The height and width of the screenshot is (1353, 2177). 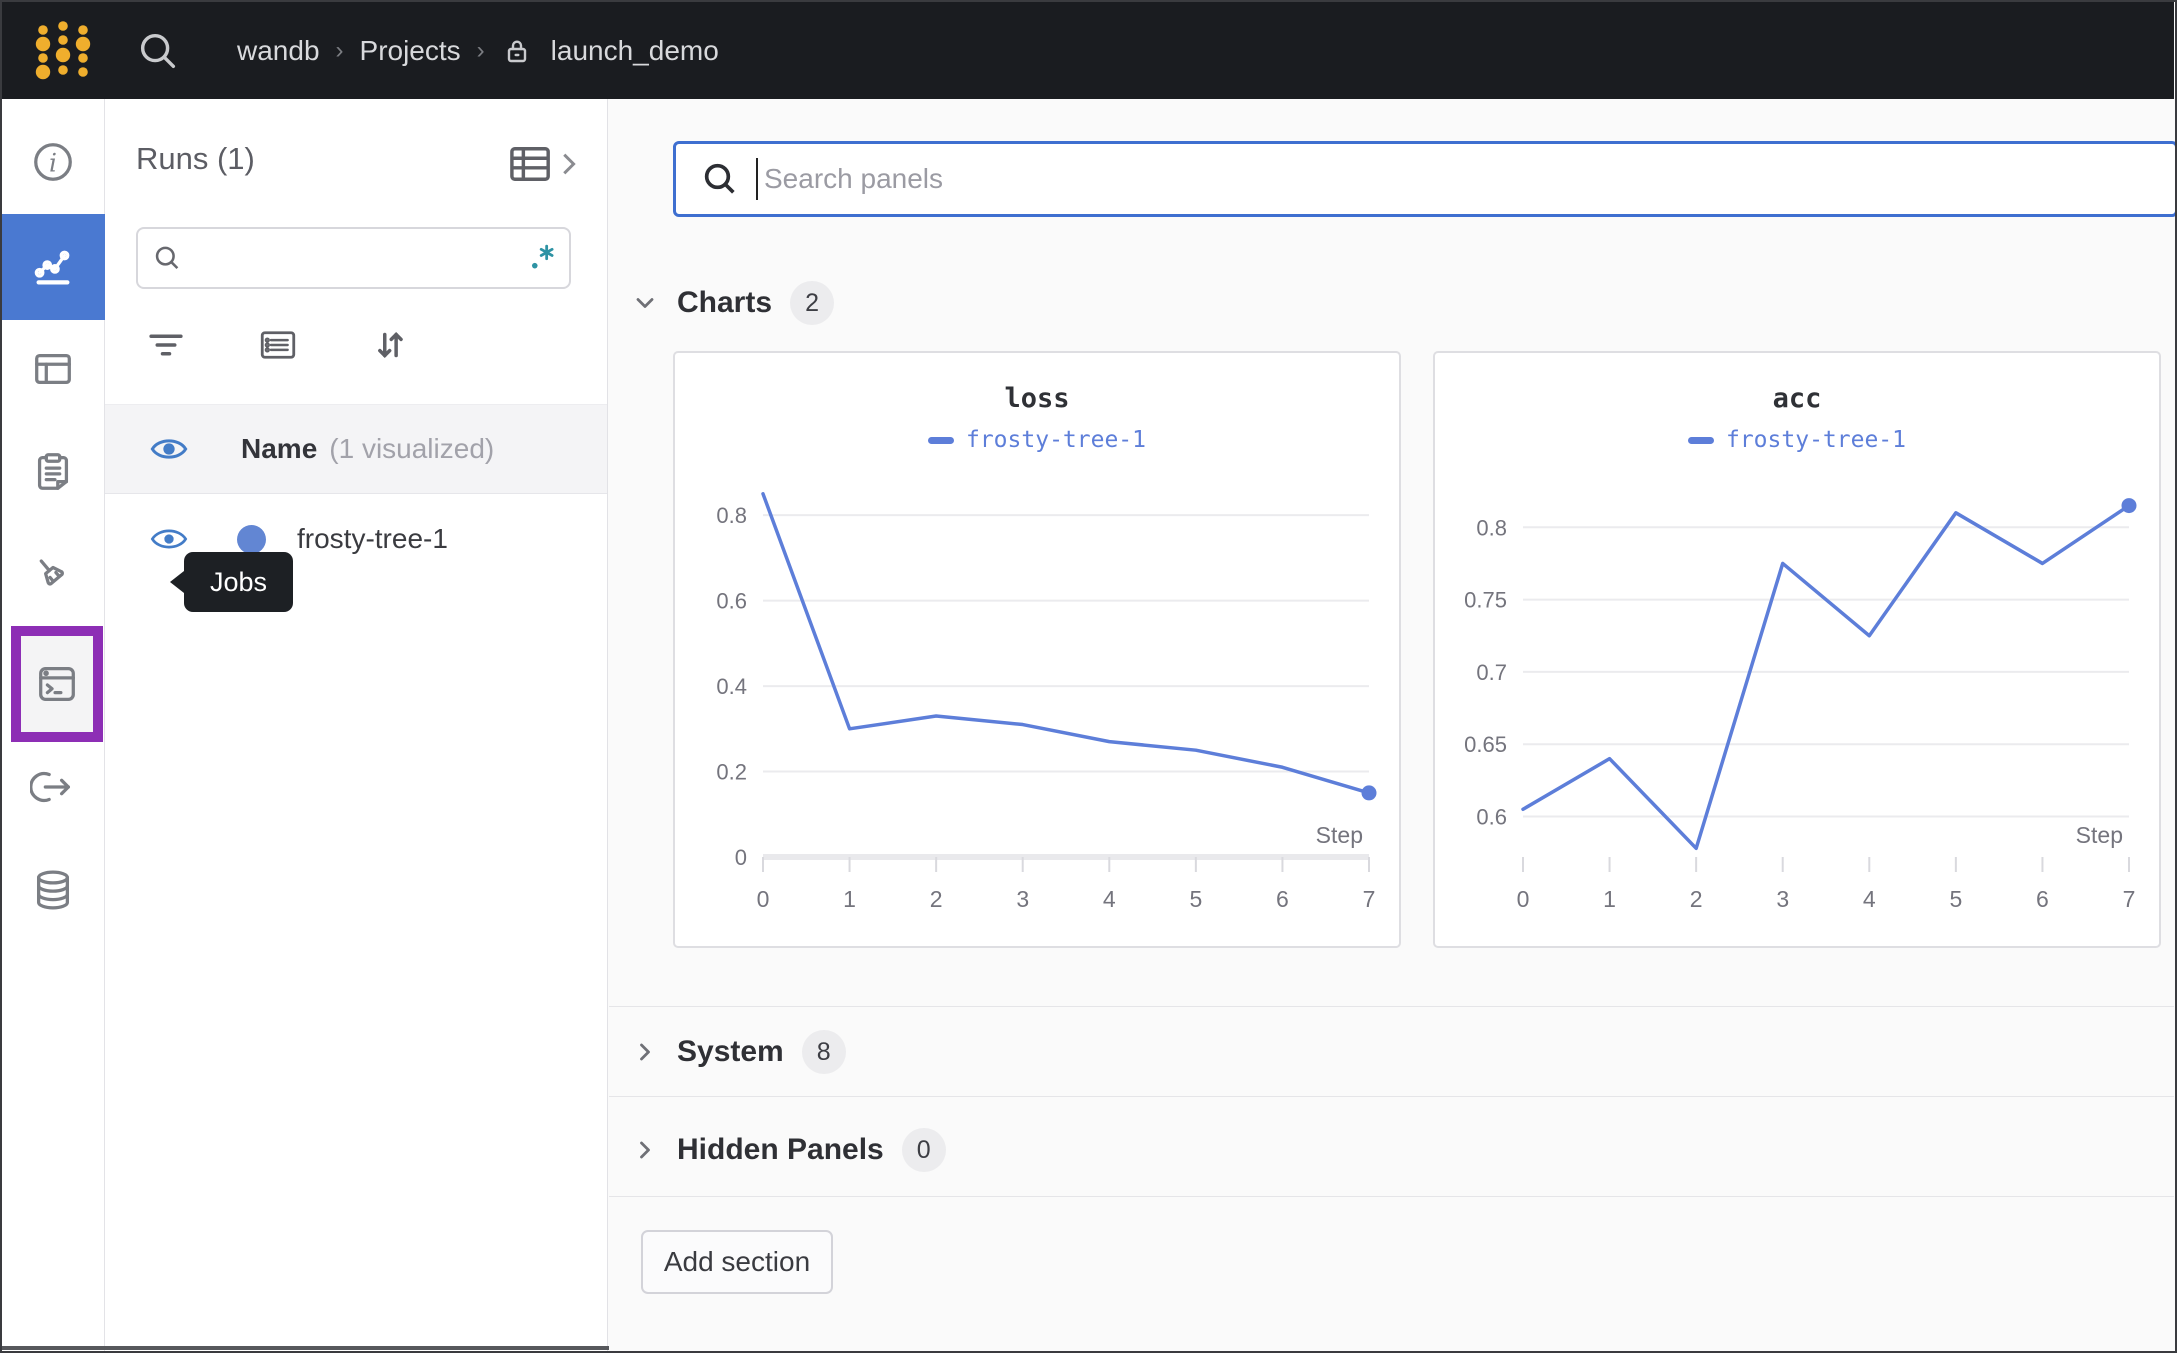 I want to click on section-system-header: System 8, so click(x=738, y=1052).